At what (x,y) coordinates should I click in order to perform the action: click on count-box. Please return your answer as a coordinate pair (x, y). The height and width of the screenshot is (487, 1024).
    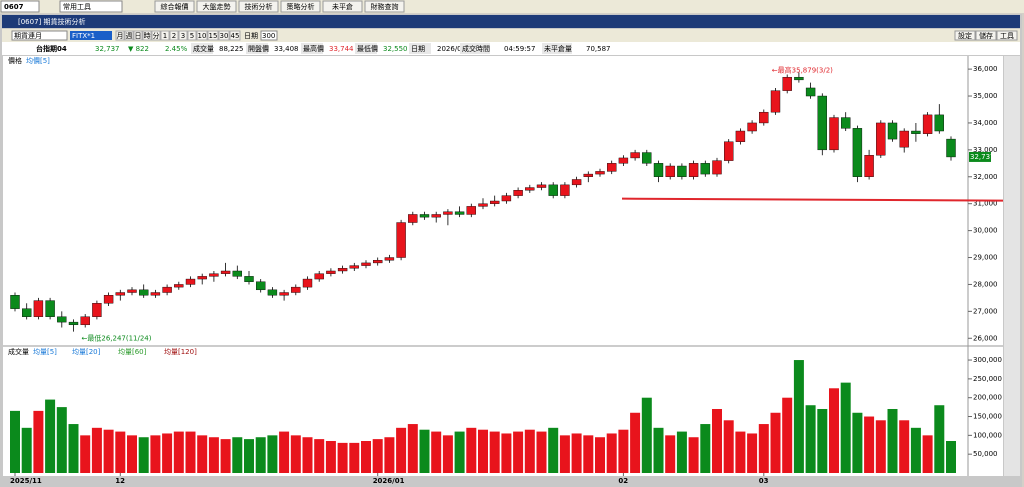
    Looking at the image, I should click on (269, 35).